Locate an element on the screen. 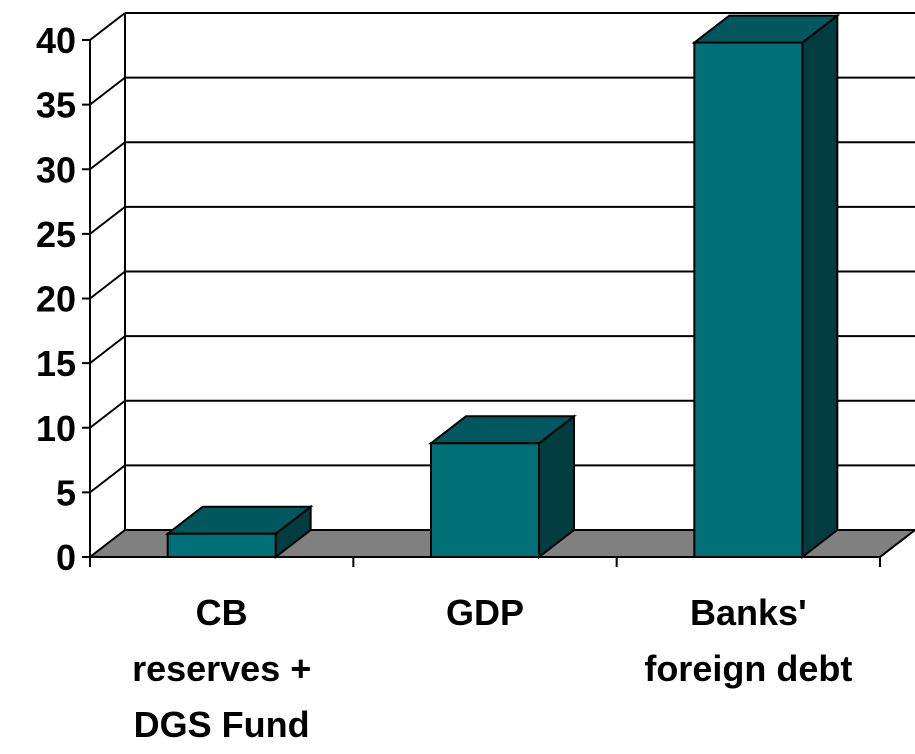 This screenshot has width=915, height=754. x-category-label-line: DGS Fund is located at coordinates (222, 724).